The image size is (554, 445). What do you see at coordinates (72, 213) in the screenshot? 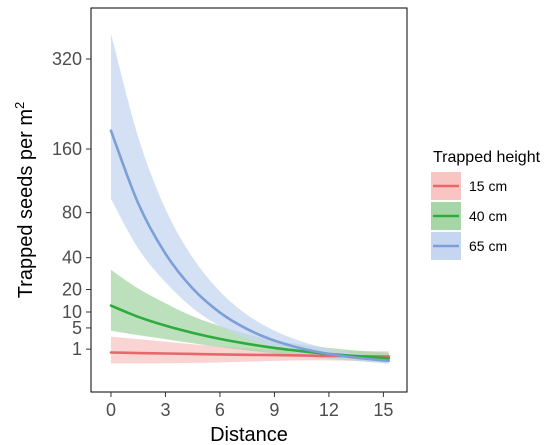
I see `y-tick-label-80: 80` at bounding box center [72, 213].